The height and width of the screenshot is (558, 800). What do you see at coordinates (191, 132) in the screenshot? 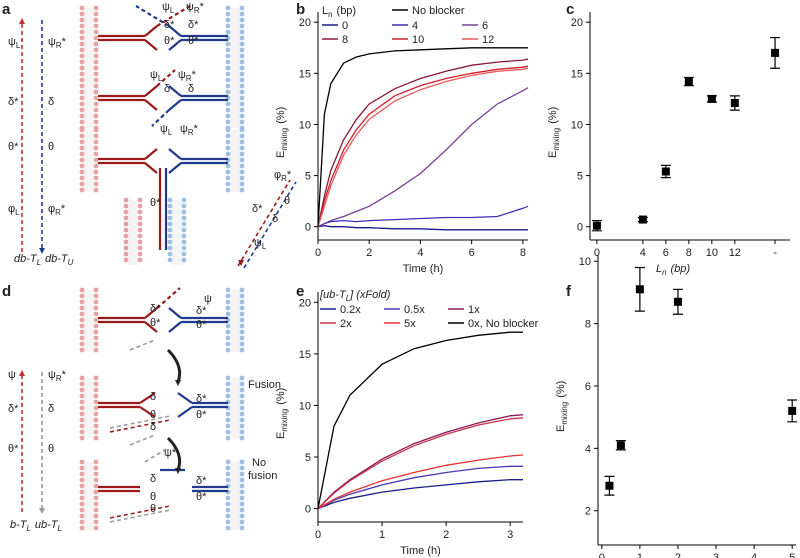
I see `strand-label-part: R` at bounding box center [191, 132].